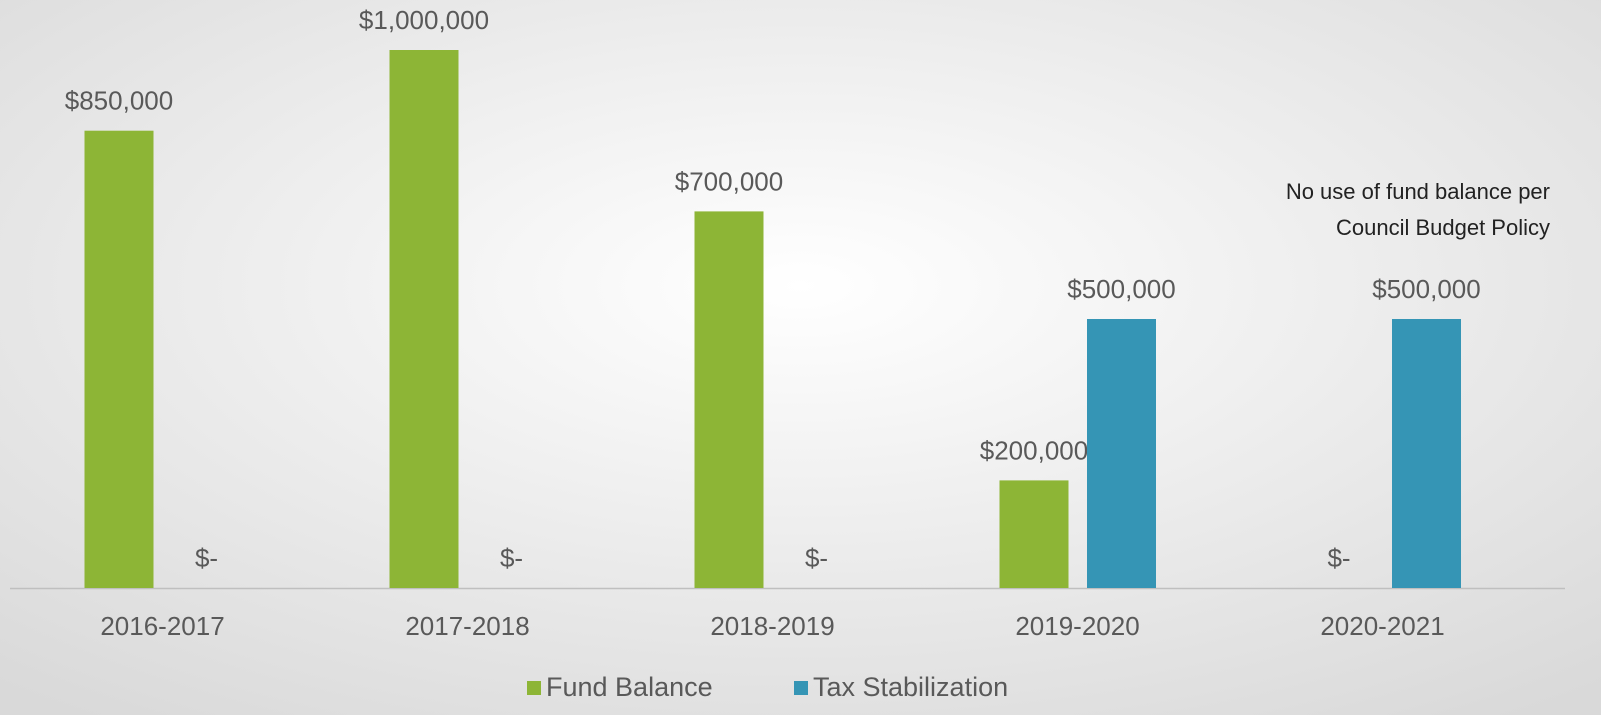  Describe the element at coordinates (162, 626) in the screenshot. I see `x-tick-label: 2016-2017` at that location.